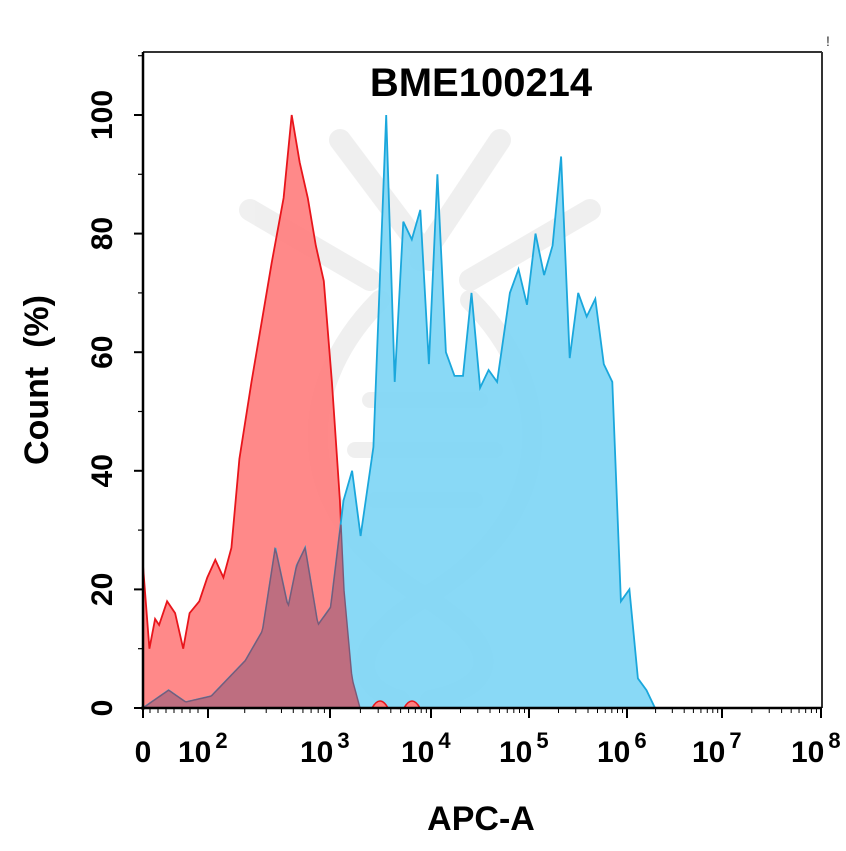 The height and width of the screenshot is (851, 846). What do you see at coordinates (816, 748) in the screenshot?
I see `x-tick-label: 10 8` at bounding box center [816, 748].